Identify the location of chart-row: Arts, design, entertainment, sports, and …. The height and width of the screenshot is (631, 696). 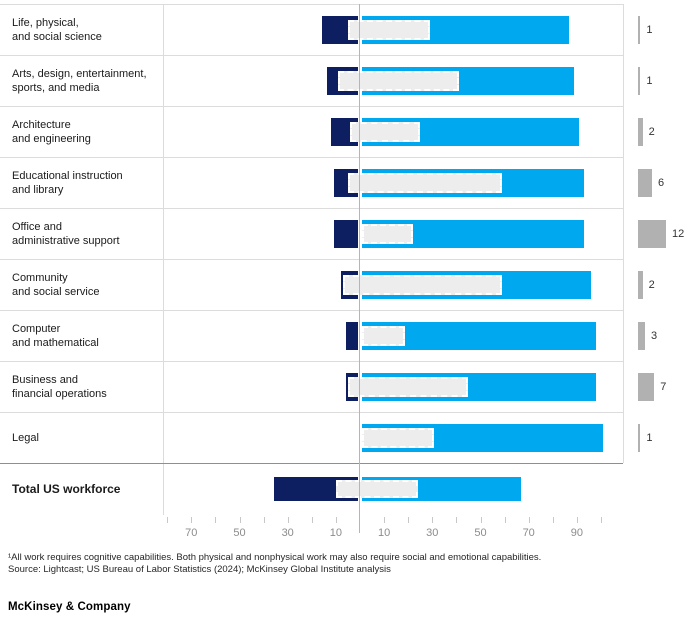
(348, 80).